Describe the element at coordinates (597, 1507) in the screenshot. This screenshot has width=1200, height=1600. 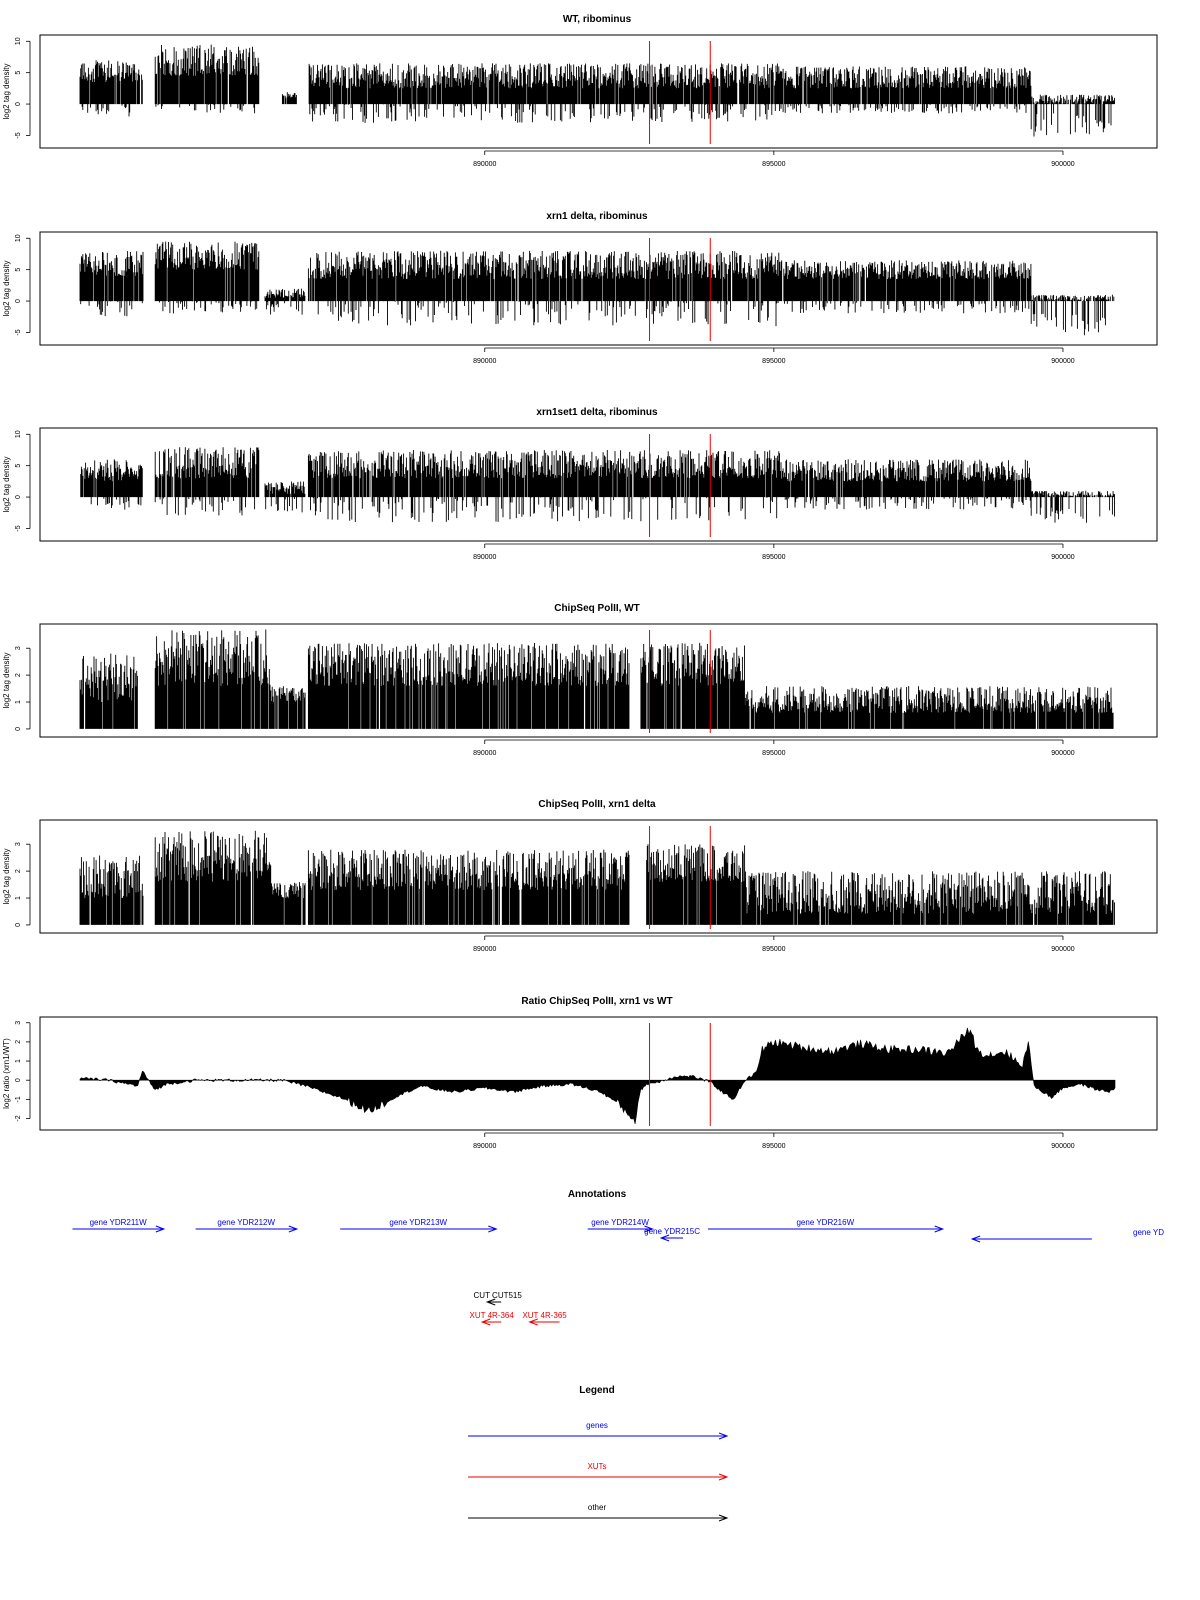
I see `legend-label: other` at that location.